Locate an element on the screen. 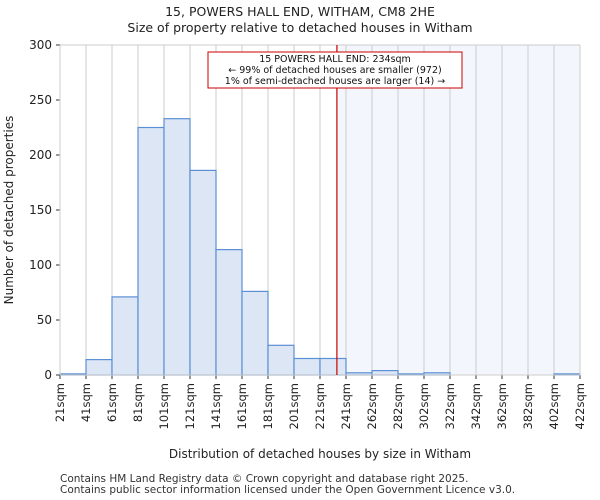 This screenshot has width=600, height=500. x-tick-label: 382sqm is located at coordinates (528, 406).